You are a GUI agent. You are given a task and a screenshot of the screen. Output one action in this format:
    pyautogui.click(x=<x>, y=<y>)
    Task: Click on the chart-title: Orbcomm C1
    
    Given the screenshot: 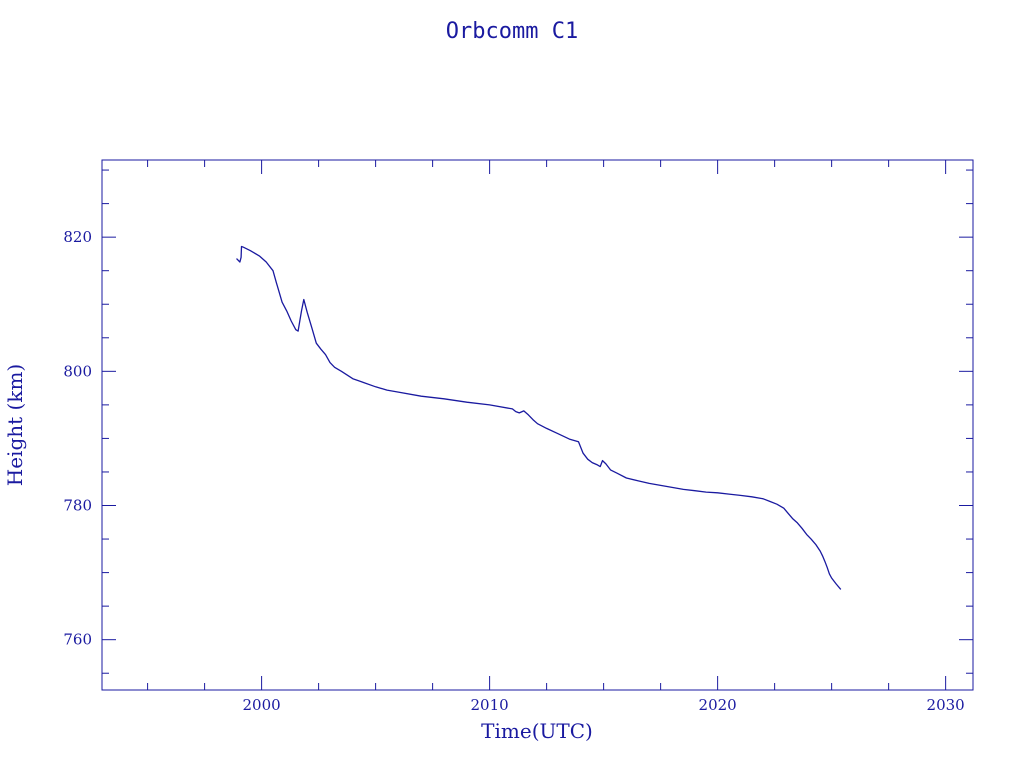 What is the action you would take?
    pyautogui.click(x=512, y=31)
    